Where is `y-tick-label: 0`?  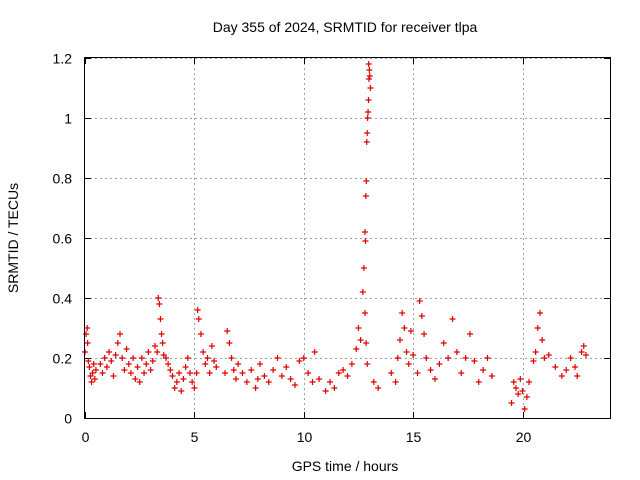
y-tick-label: 0 is located at coordinates (68, 419).